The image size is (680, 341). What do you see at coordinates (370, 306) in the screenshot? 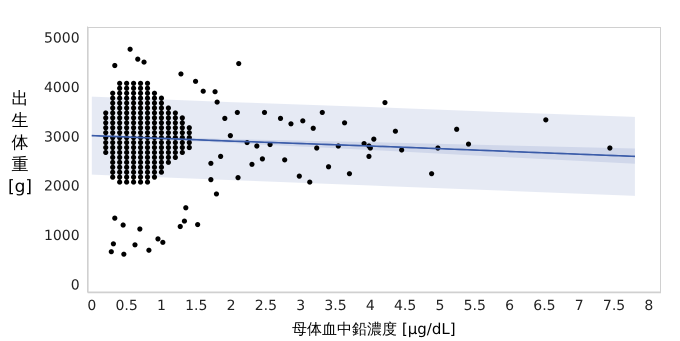
I see `x-tick-label: 4` at bounding box center [370, 306].